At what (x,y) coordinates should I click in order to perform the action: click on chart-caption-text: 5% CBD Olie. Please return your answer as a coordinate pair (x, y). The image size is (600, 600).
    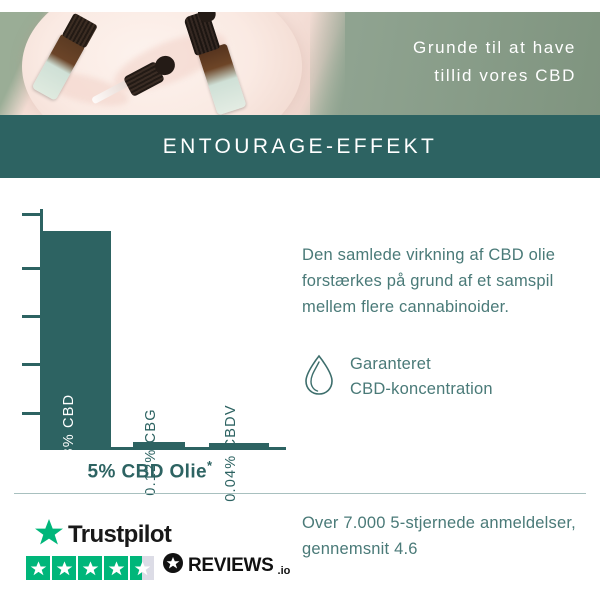
    Looking at the image, I should click on (147, 472).